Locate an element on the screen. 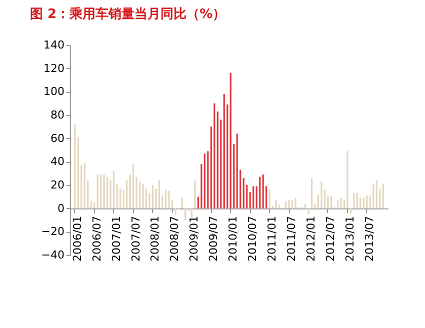 This screenshot has height=328, width=425. x-tick-label: 2009/01 is located at coordinates (194, 239).